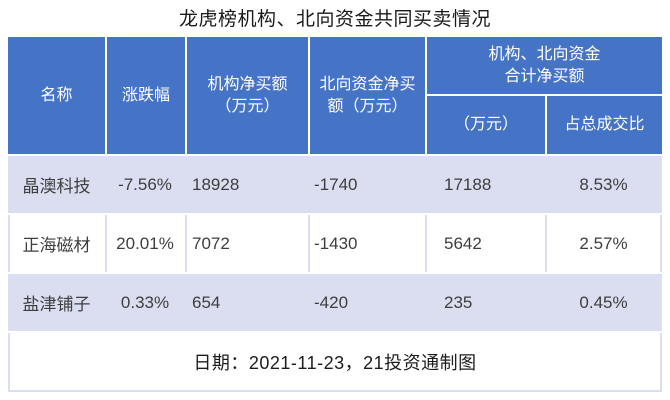 Image resolution: width=670 pixels, height=400 pixels. I want to click on cell-combined-net: 17188, so click(468, 184).